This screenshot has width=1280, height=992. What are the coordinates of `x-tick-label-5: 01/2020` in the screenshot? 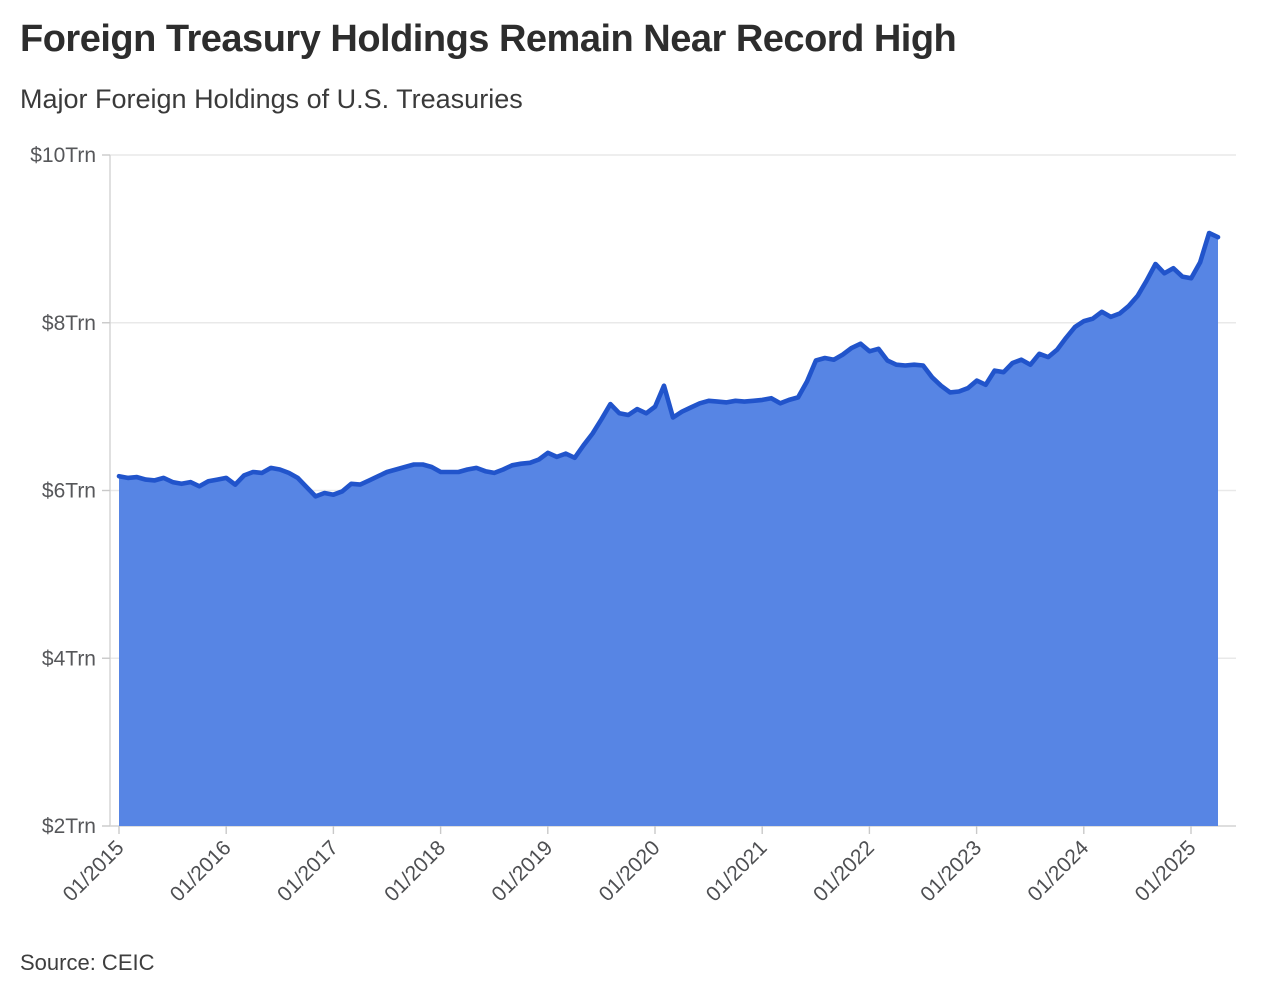 It's located at (630, 871).